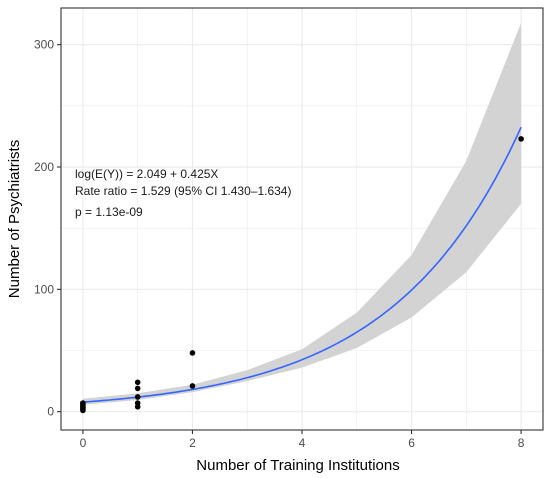 The height and width of the screenshot is (478, 550). I want to click on y-tick-label: 200, so click(44, 167).